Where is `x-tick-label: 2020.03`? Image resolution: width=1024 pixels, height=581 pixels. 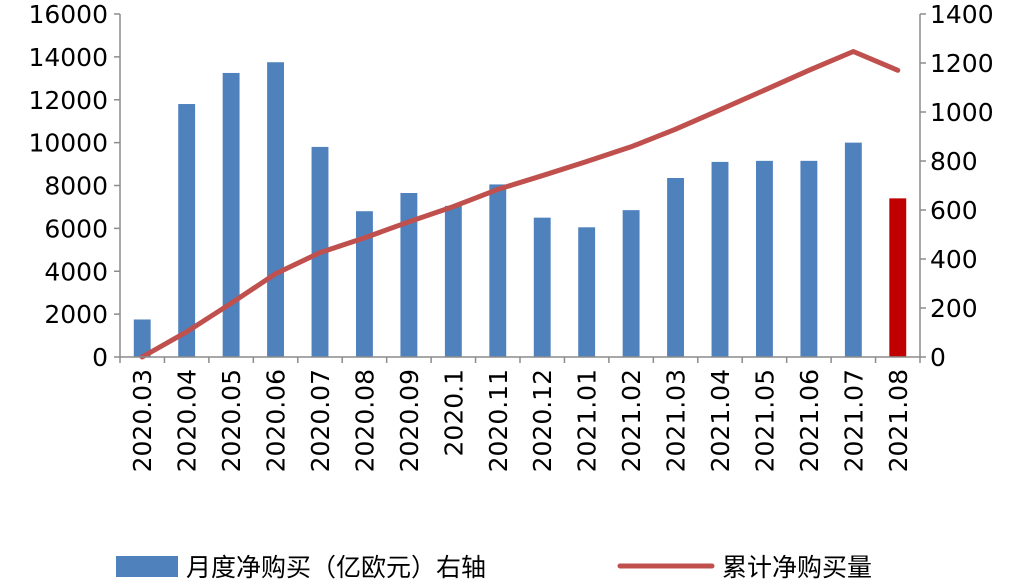
x-tick-label: 2020.03 is located at coordinates (142, 420).